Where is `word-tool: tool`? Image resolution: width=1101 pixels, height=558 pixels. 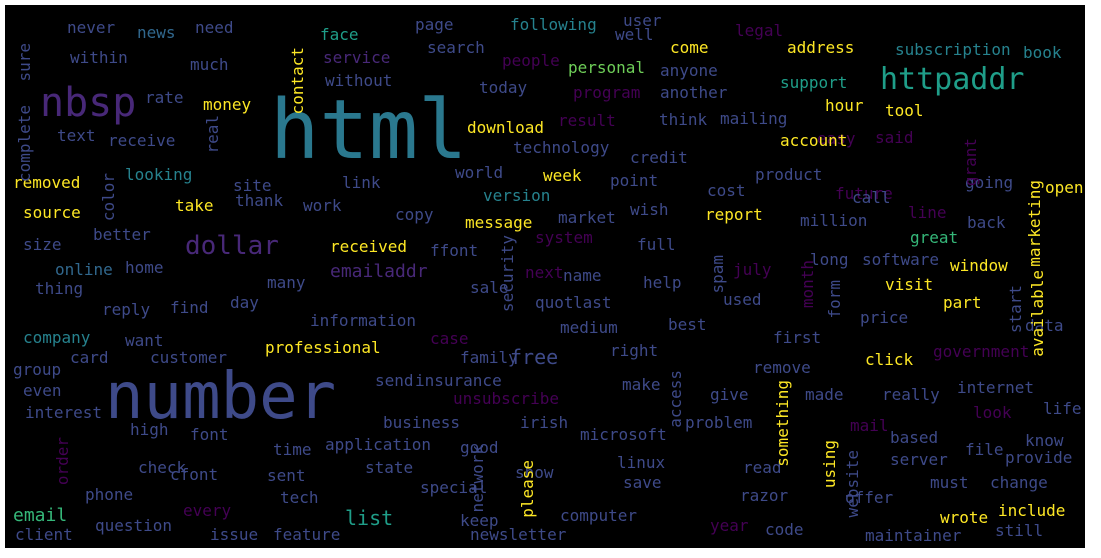
word-tool: tool is located at coordinates (904, 110).